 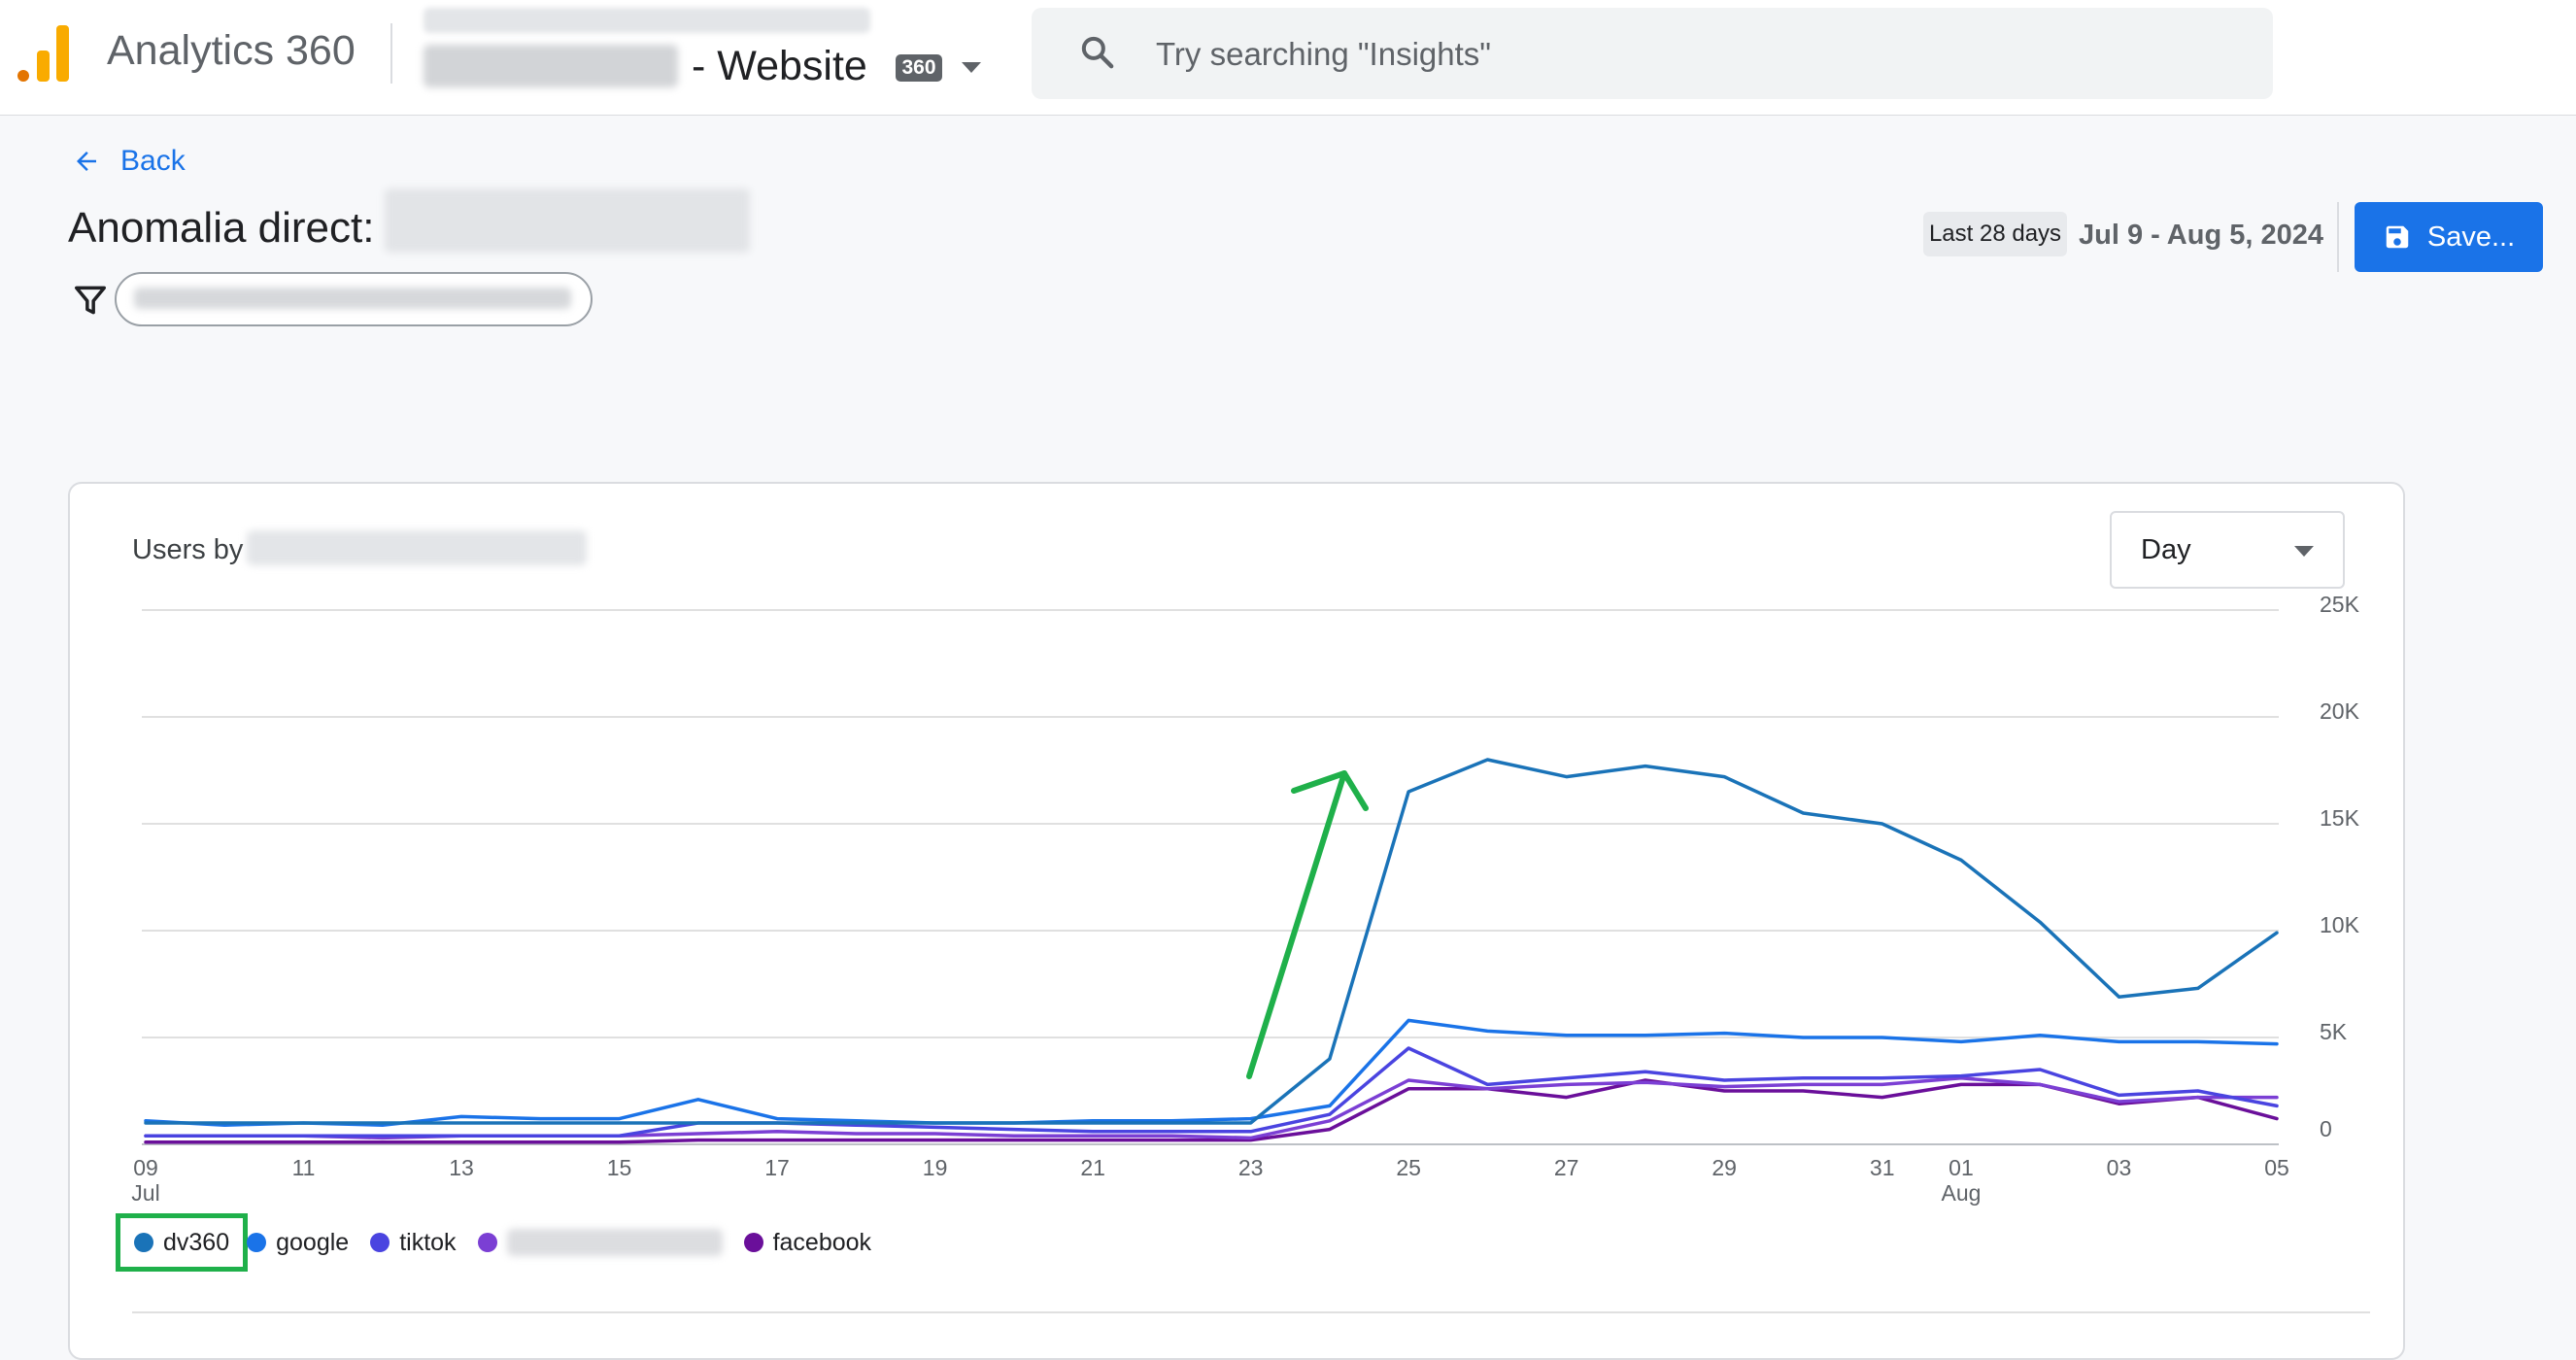 I want to click on x-tick-label: 11, so click(x=304, y=1167).